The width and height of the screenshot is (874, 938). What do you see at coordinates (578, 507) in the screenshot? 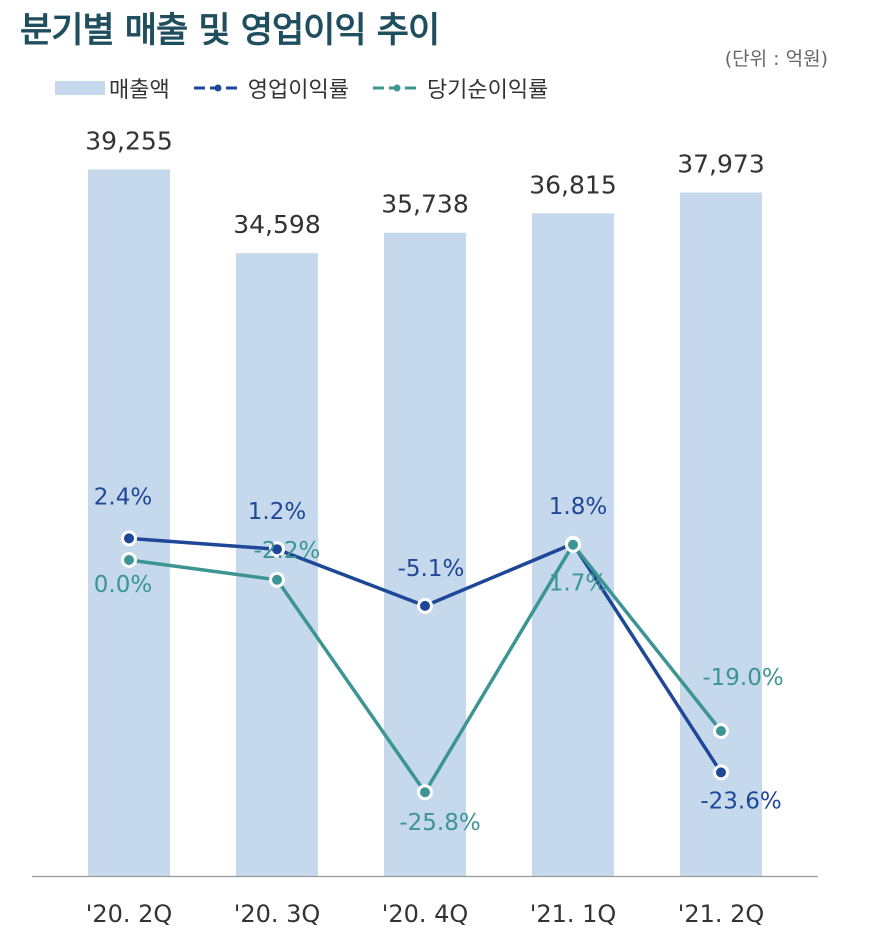
I see `operating-margin-value-label: 1.8%` at bounding box center [578, 507].